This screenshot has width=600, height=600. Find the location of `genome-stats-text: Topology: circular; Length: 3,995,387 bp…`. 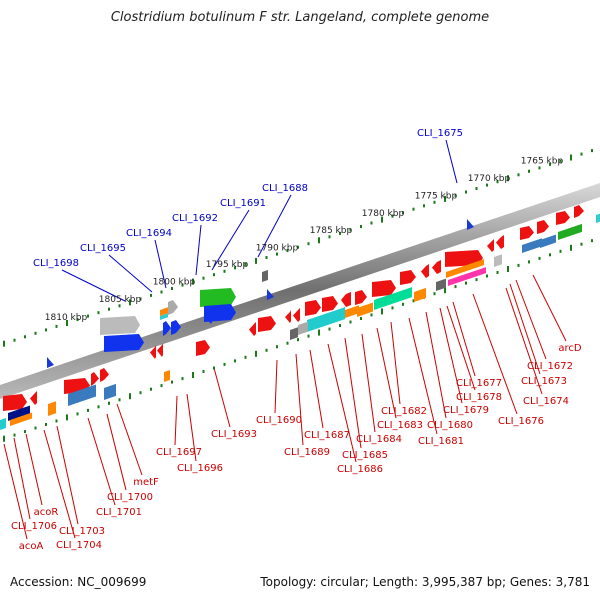

genome-stats-text: Topology: circular; Length: 3,995,387 bp… is located at coordinates (425, 582).